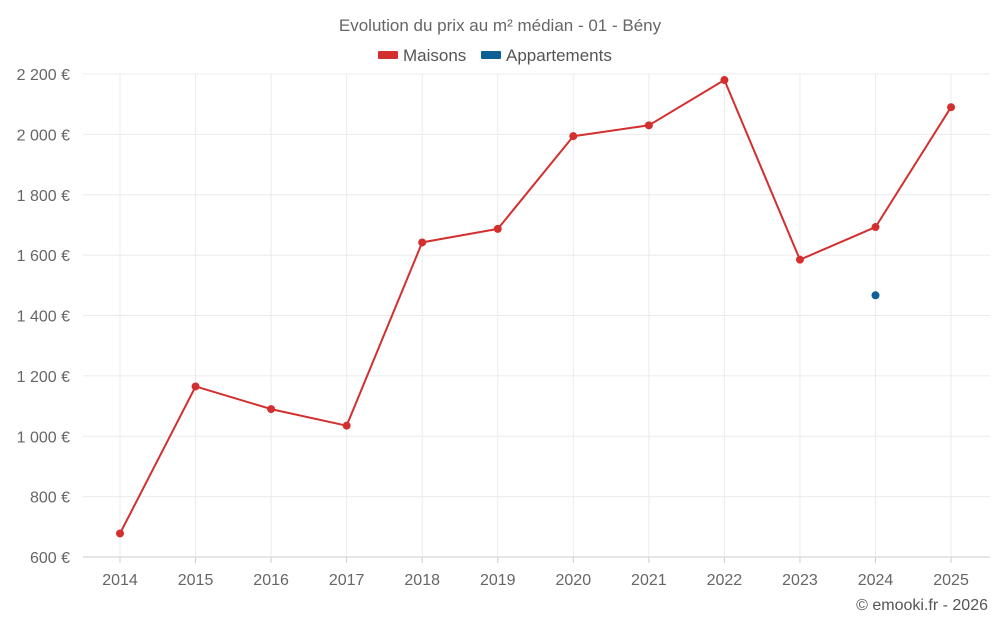  What do you see at coordinates (43, 196) in the screenshot?
I see `y-tick-label: 1 800 €` at bounding box center [43, 196].